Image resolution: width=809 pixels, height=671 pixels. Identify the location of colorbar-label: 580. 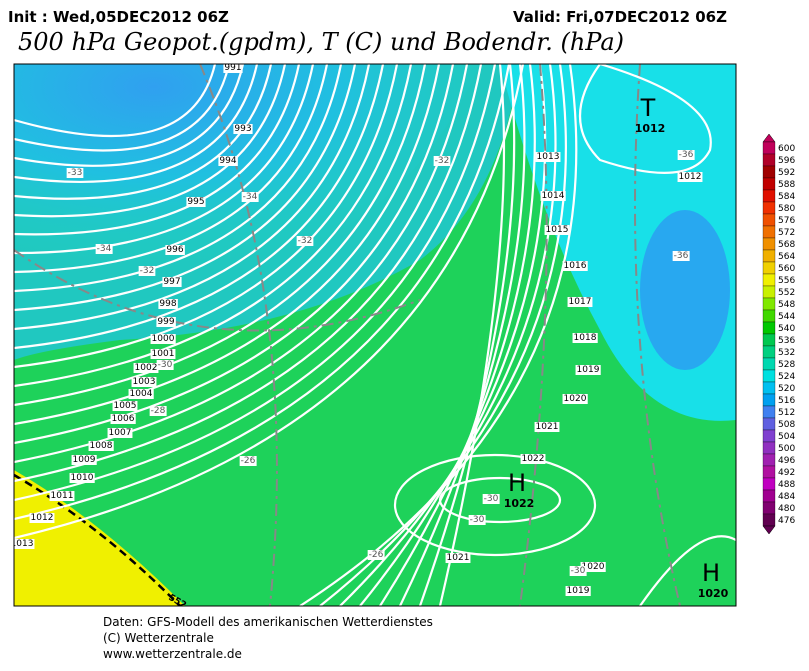
(786, 209).